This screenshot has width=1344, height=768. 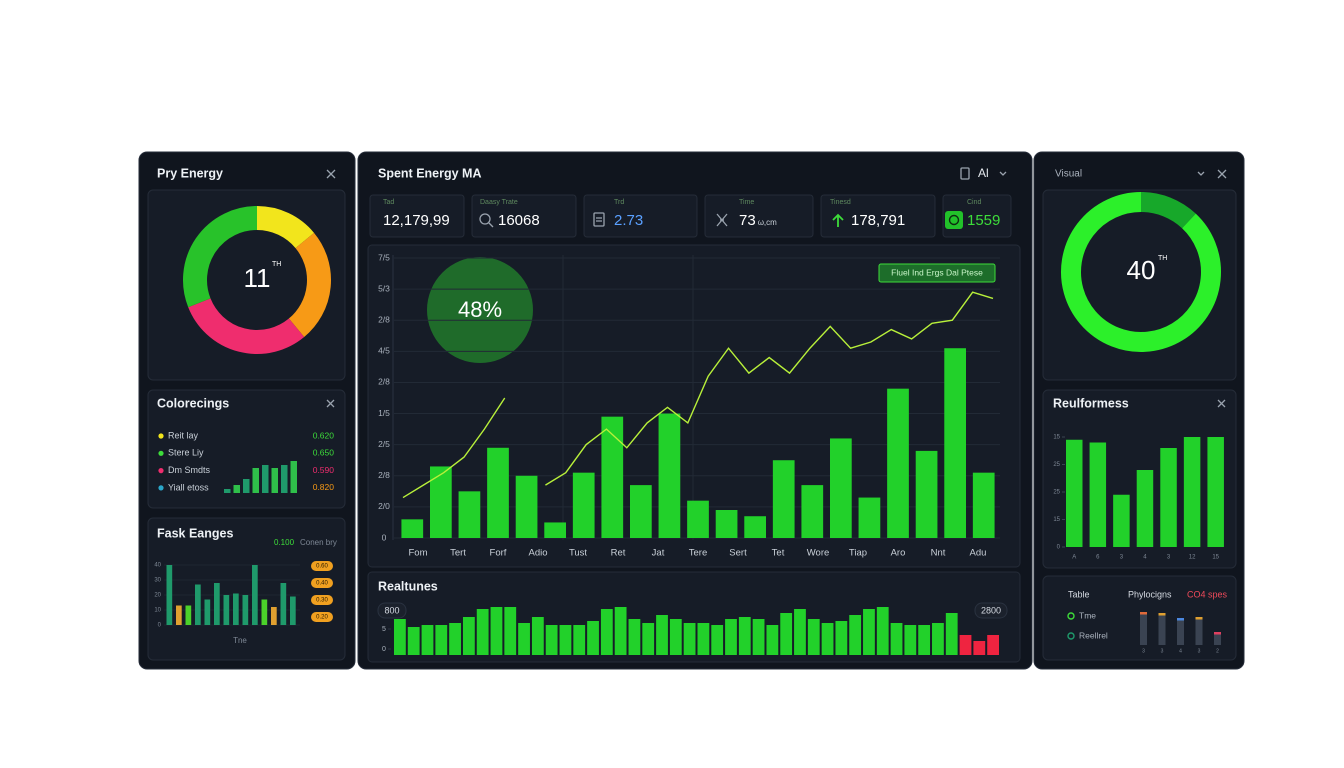 I want to click on tag-text: 0.60, so click(x=322, y=567).